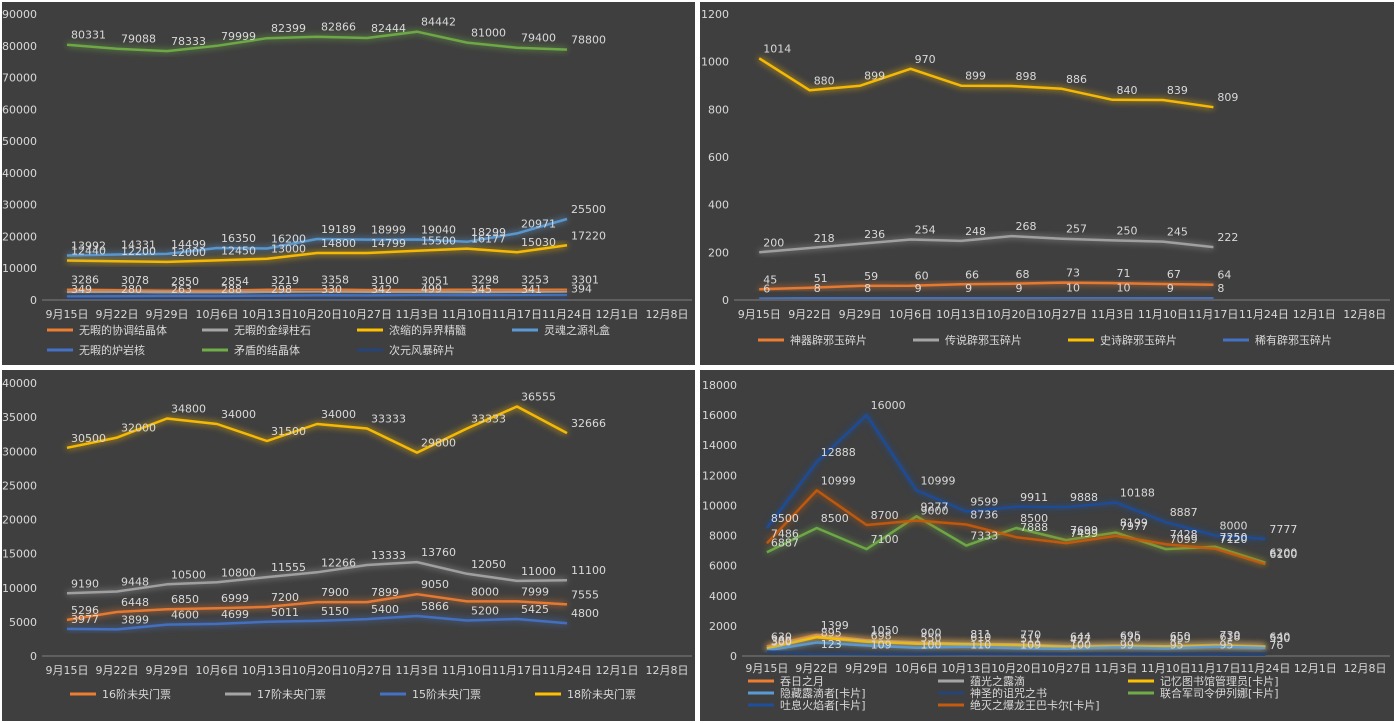 This screenshot has width=1396, height=723. Describe the element at coordinates (831, 644) in the screenshot. I see `data-label: 123` at that location.